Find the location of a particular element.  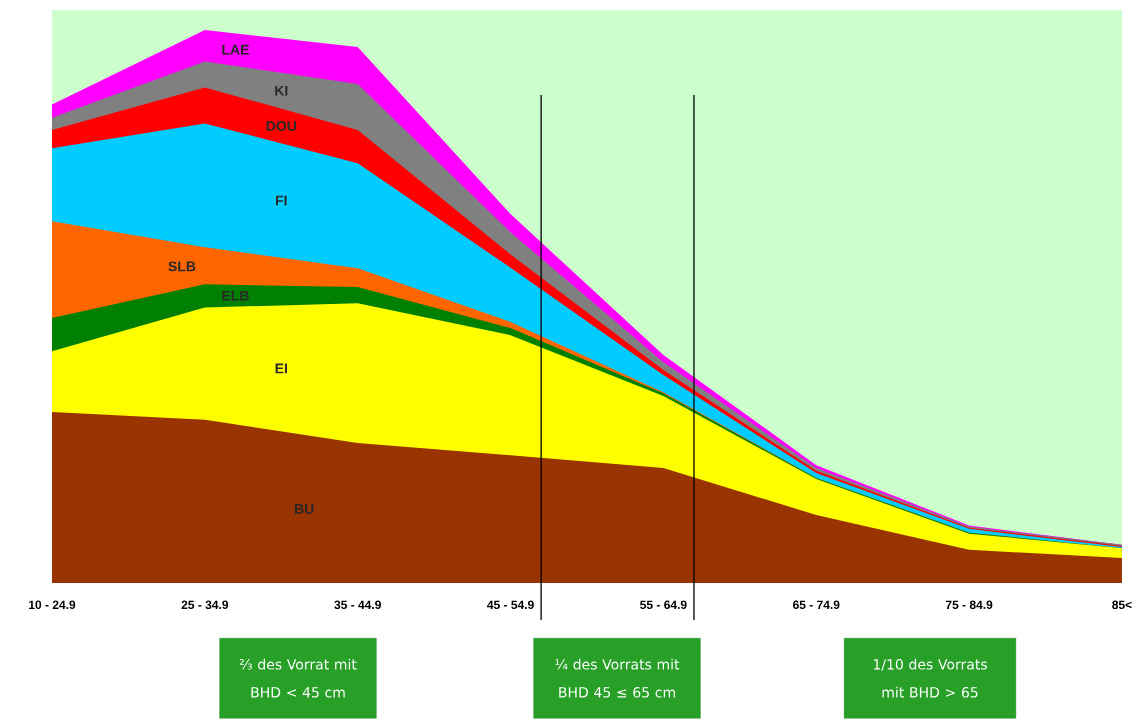

series-label: ELB is located at coordinates (235, 295).